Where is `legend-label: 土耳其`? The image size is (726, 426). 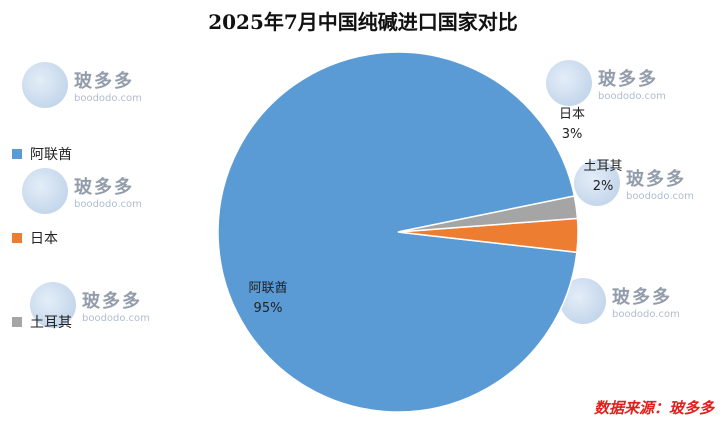 legend-label: 土耳其 is located at coordinates (51, 323).